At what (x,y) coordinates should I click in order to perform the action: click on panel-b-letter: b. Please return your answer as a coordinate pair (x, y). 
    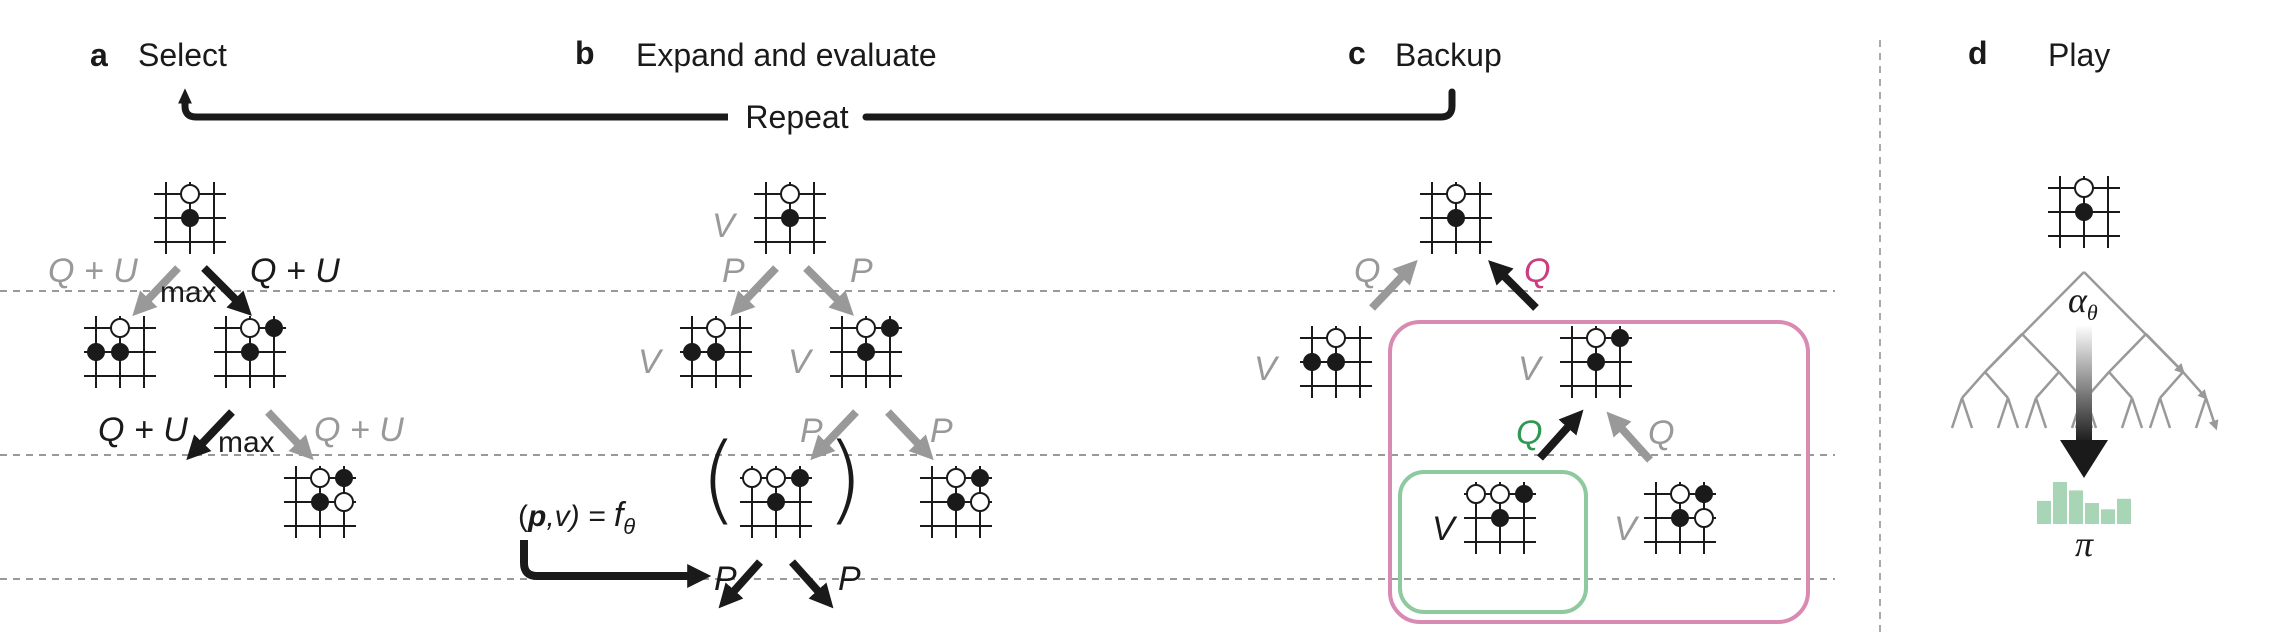
    Looking at the image, I should click on (585, 53).